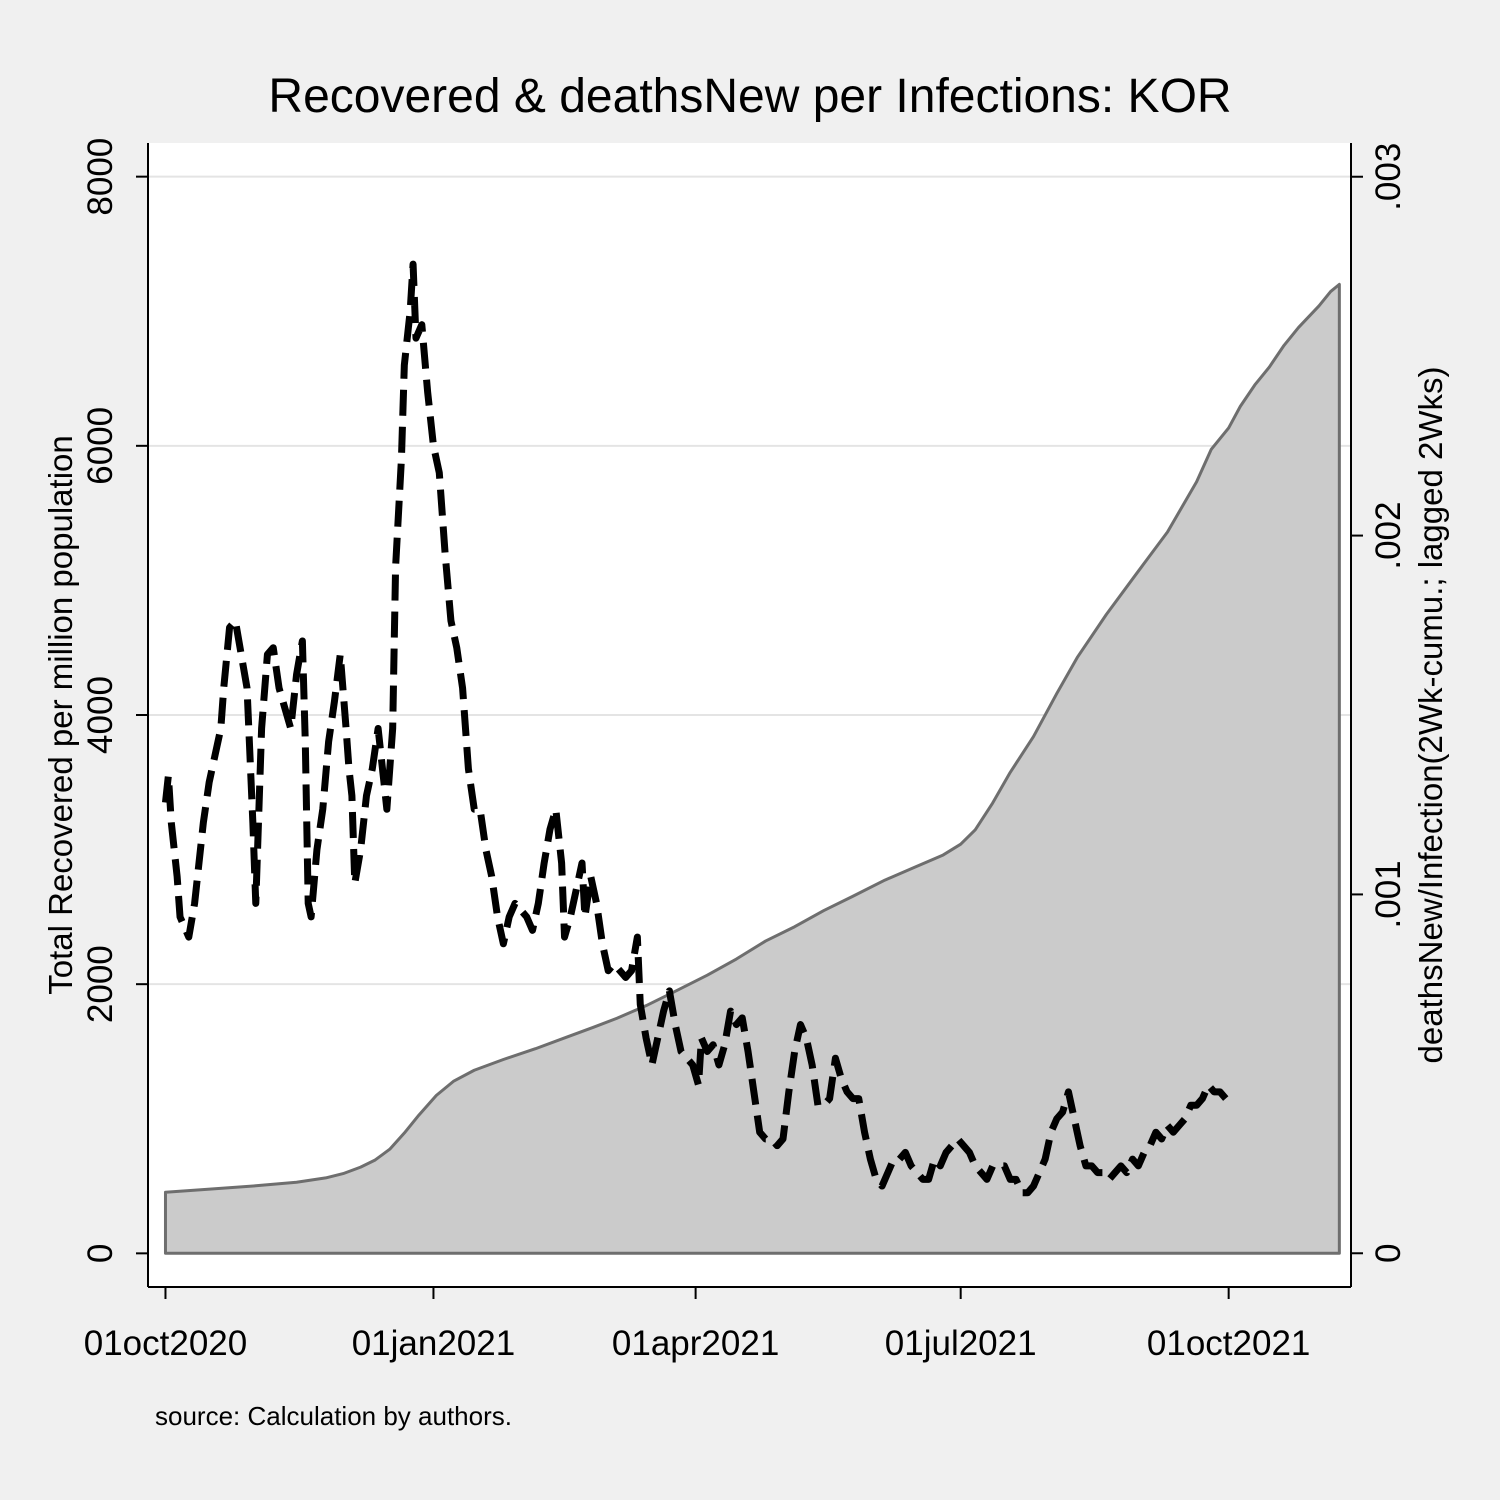 Image resolution: width=1500 pixels, height=1500 pixels. What do you see at coordinates (1228, 1343) in the screenshot?
I see `x-tick-label: 01oct2021` at bounding box center [1228, 1343].